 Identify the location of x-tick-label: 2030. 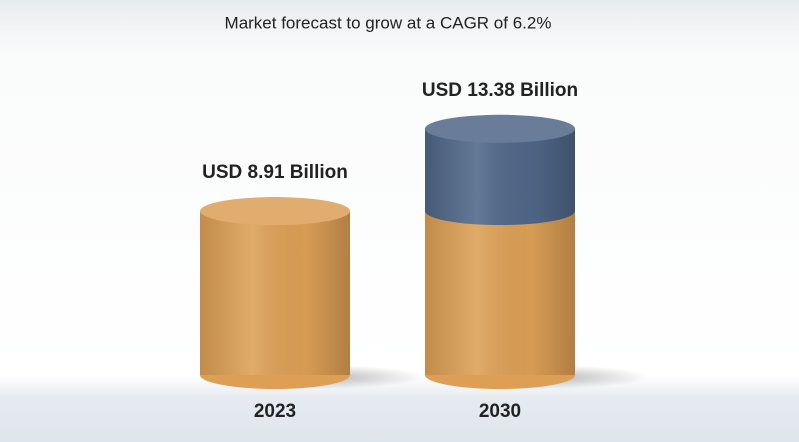
(500, 411).